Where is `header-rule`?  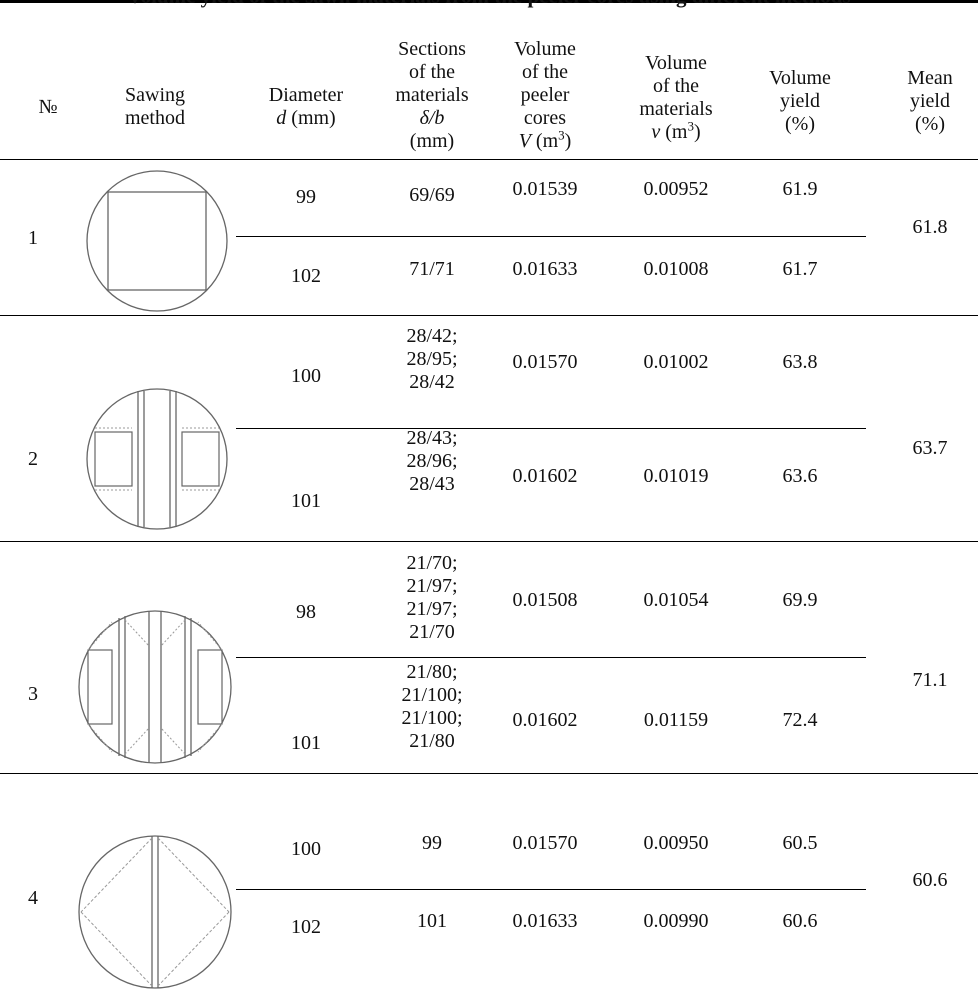
header-rule is located at coordinates (489, 159).